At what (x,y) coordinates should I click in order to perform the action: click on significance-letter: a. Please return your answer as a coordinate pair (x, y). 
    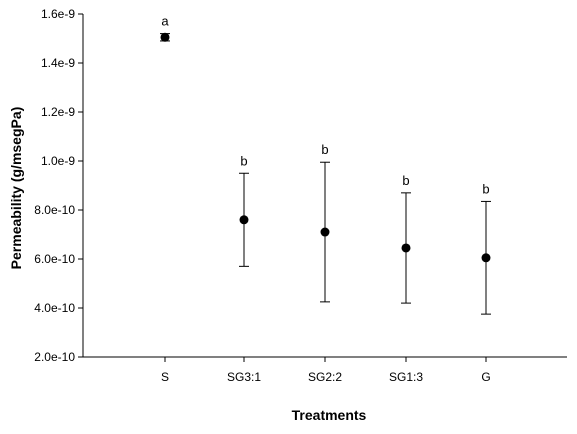
    Looking at the image, I should click on (165, 21).